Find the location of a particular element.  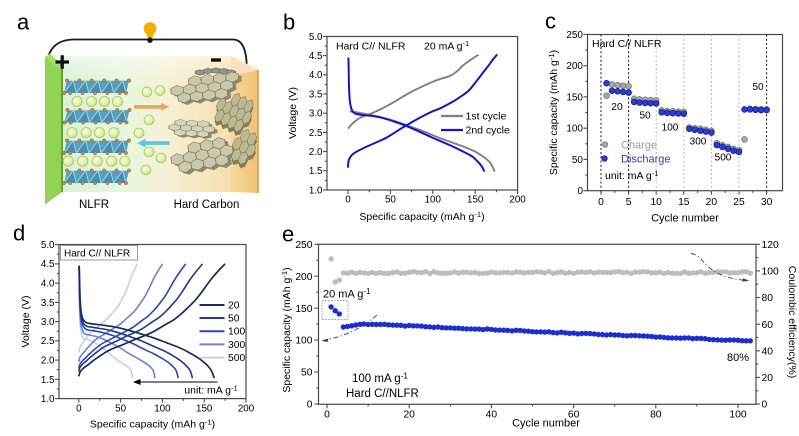

svg-text: 2nd cycle is located at coordinates (488, 131).